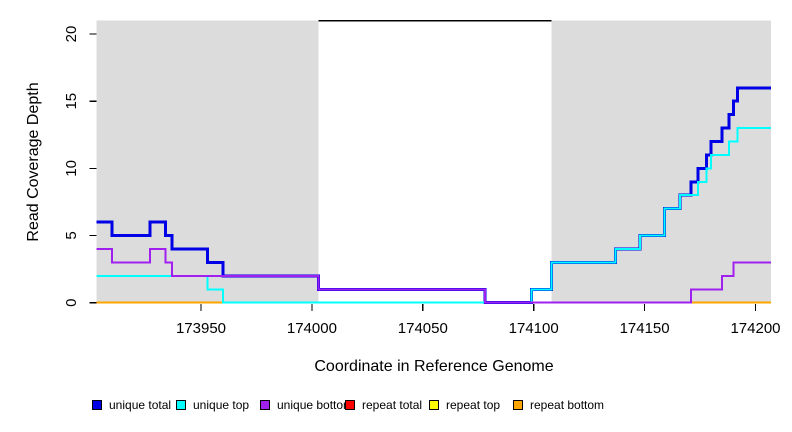 The image size is (792, 432). What do you see at coordinates (71, 303) in the screenshot?
I see `y-tick-label: 0` at bounding box center [71, 303].